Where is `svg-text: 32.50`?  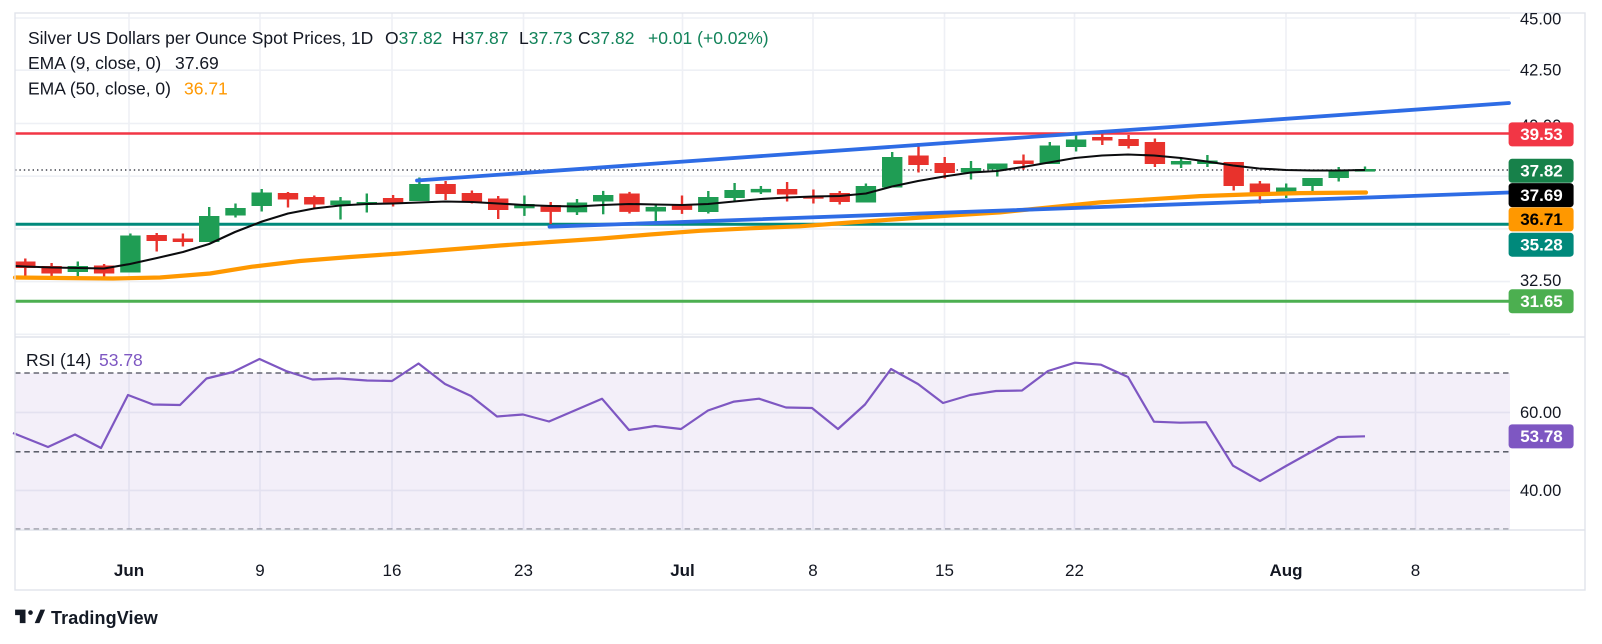
svg-text: 32.50 is located at coordinates (1540, 281).